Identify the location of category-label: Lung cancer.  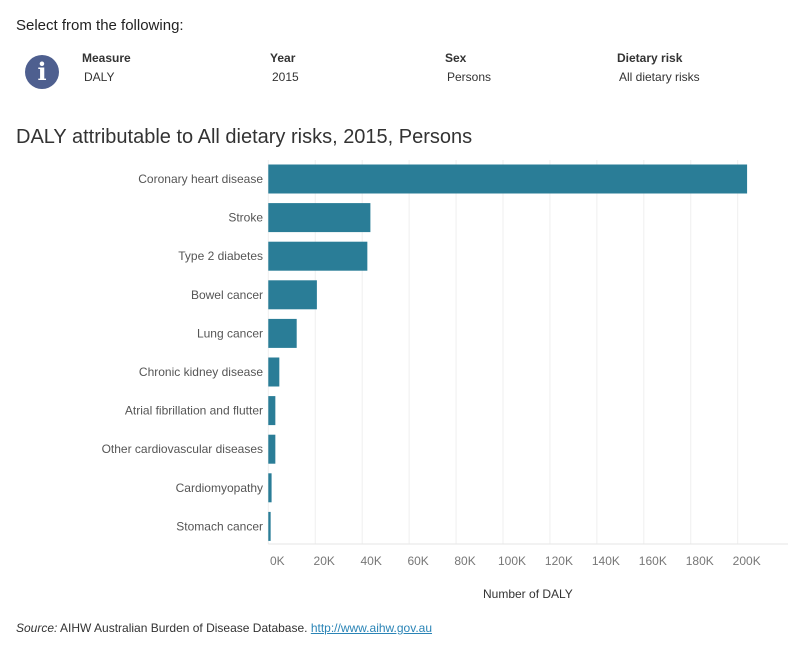
(230, 333).